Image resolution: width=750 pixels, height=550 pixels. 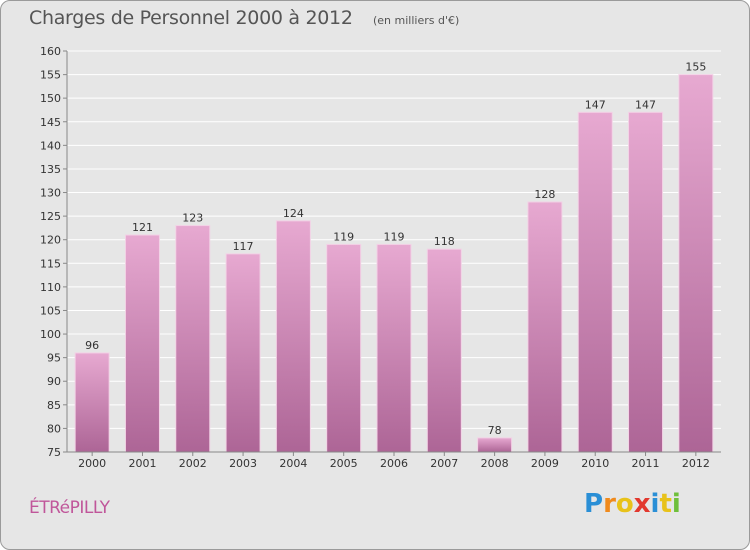 I want to click on logo-letter: t, so click(x=665, y=504).